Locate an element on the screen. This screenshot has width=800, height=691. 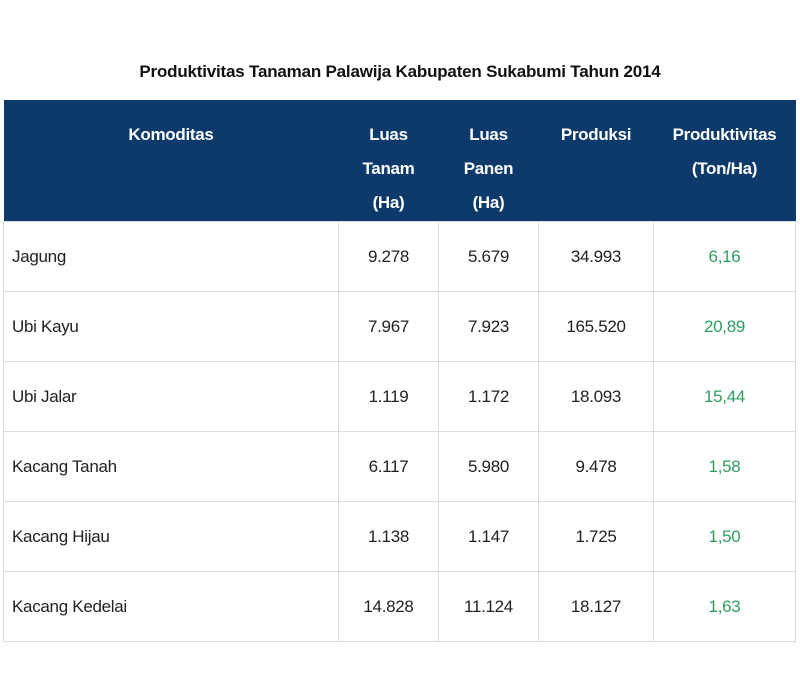
cell-luas-panen: 11.124 is located at coordinates (488, 606).